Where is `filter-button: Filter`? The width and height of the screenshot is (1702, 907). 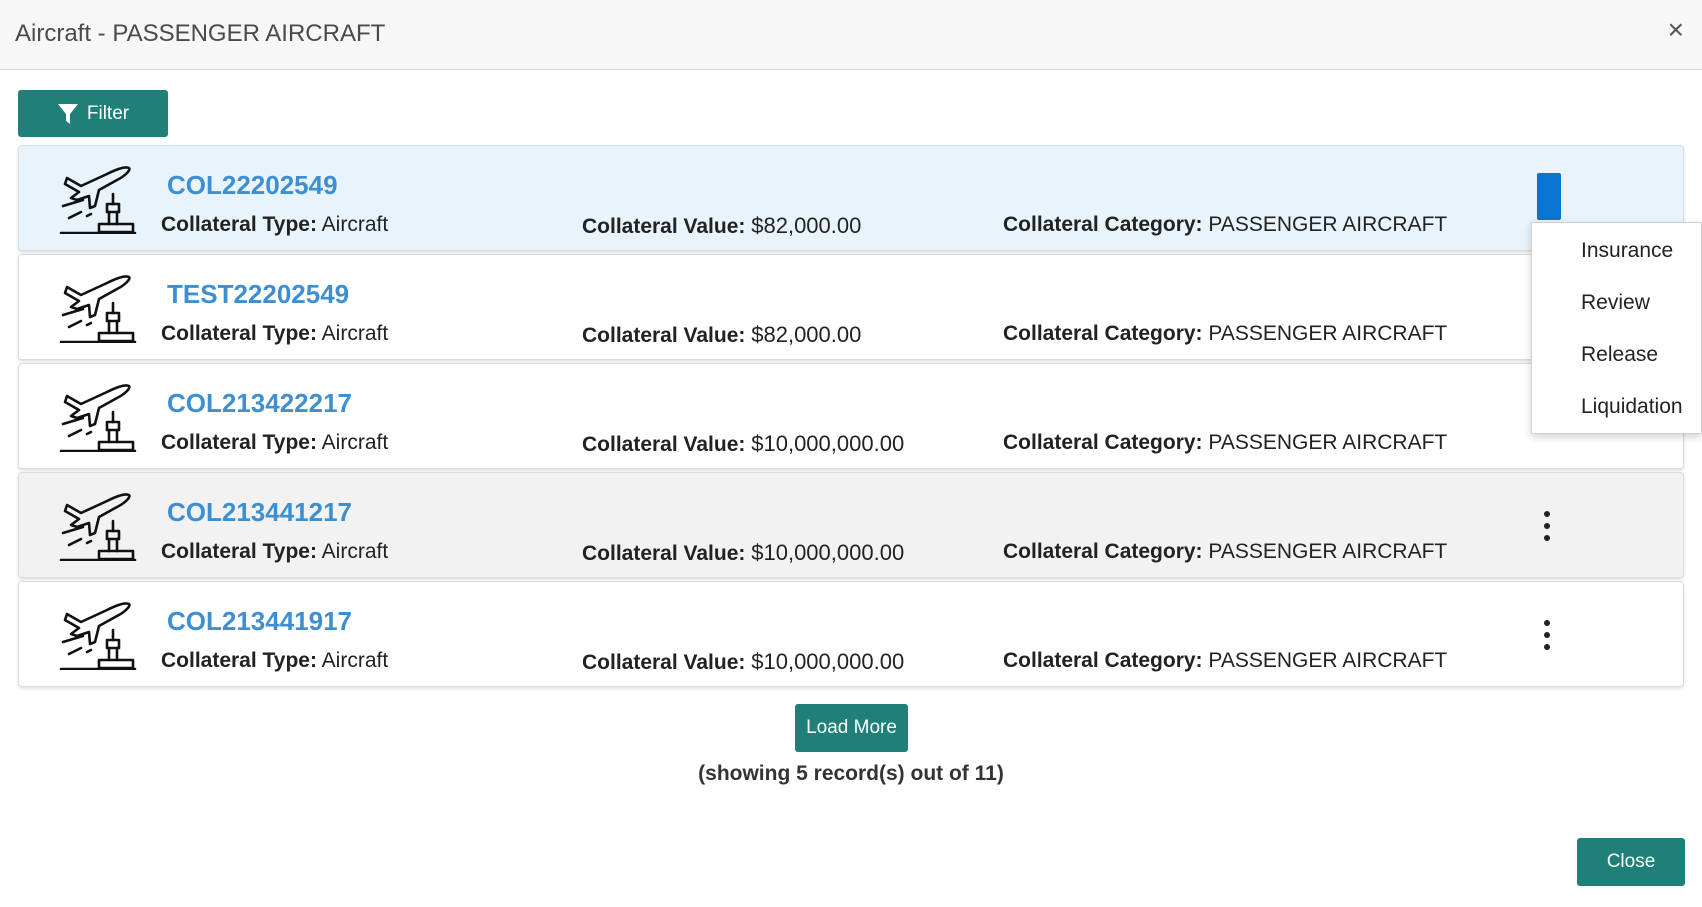 filter-button: Filter is located at coordinates (93, 113).